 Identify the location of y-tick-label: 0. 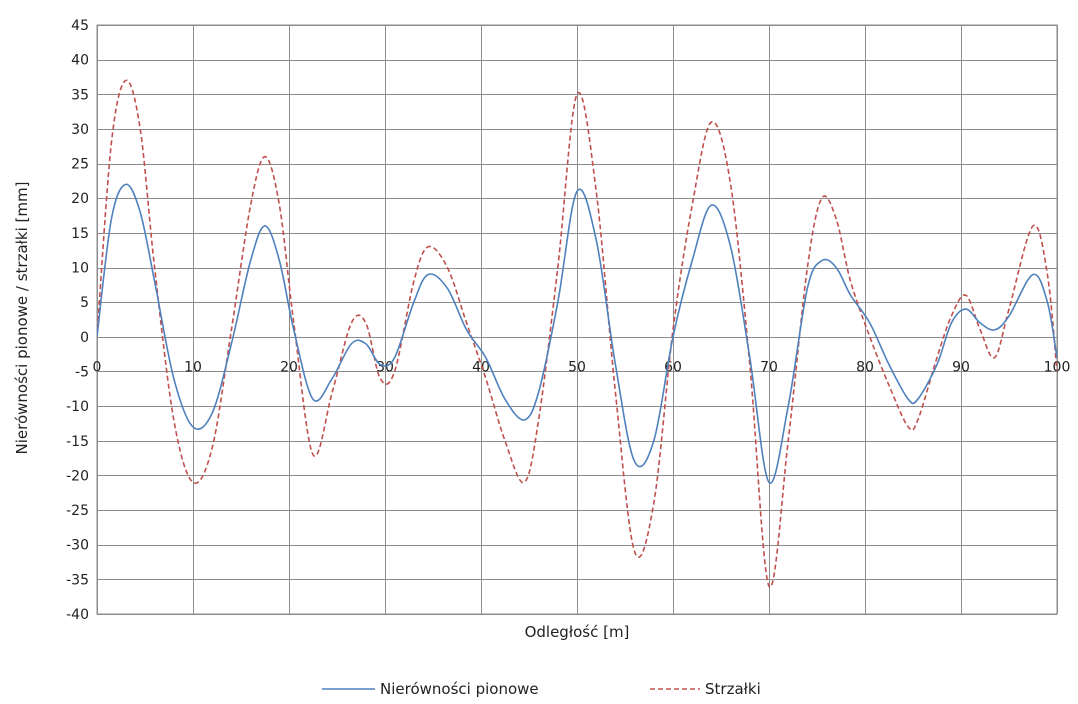
(84, 338).